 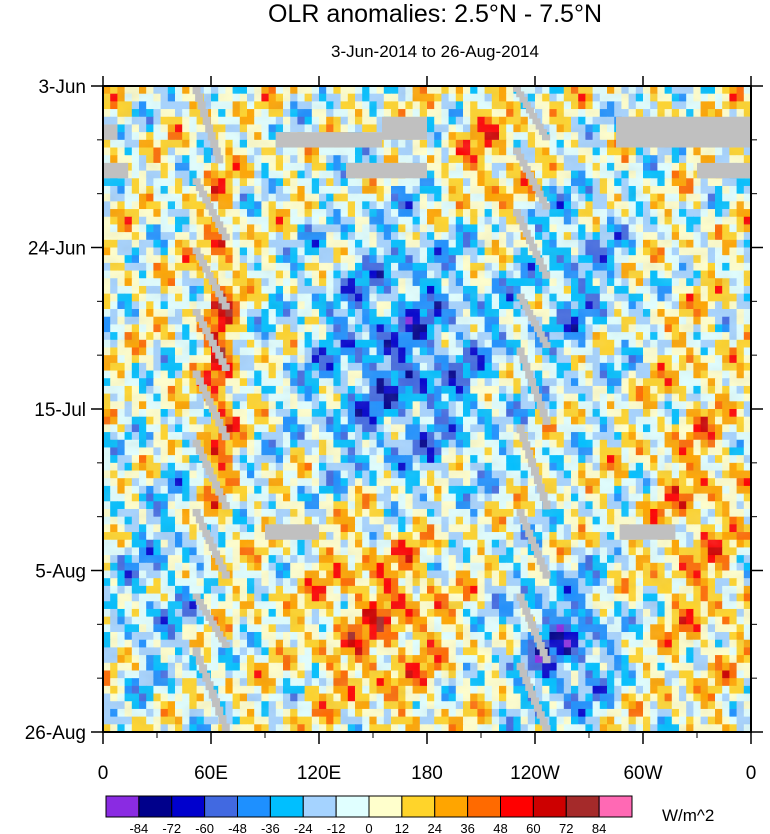 What do you see at coordinates (435, 14) in the screenshot?
I see `chart-title: OLR anomalies: 2.5°N - 7.5°N` at bounding box center [435, 14].